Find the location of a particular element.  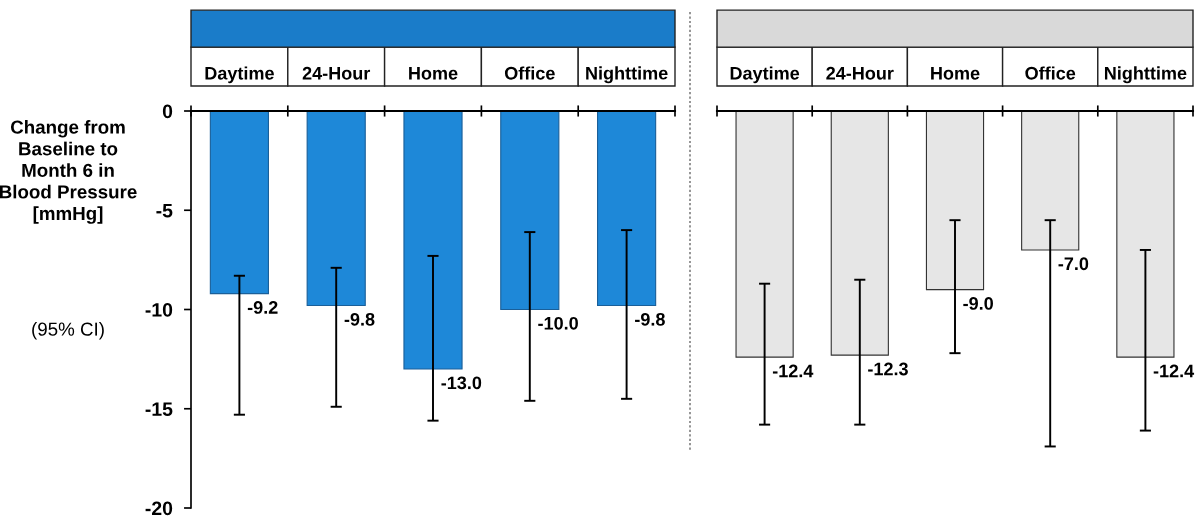

y-tick-label: -15 is located at coordinates (159, 409).